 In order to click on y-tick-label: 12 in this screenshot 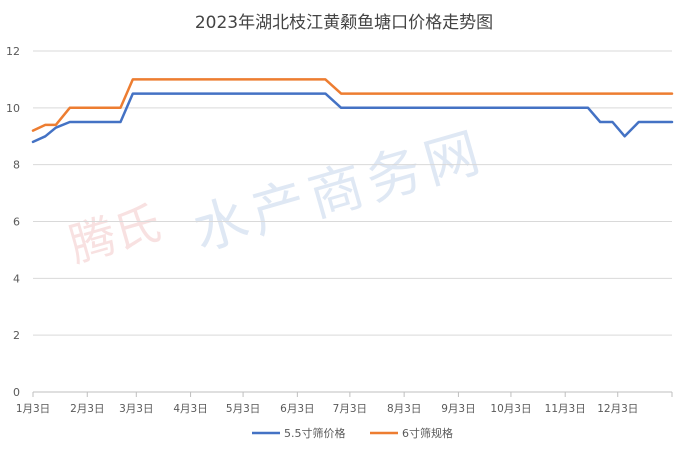, I will do `click(13, 51)`.